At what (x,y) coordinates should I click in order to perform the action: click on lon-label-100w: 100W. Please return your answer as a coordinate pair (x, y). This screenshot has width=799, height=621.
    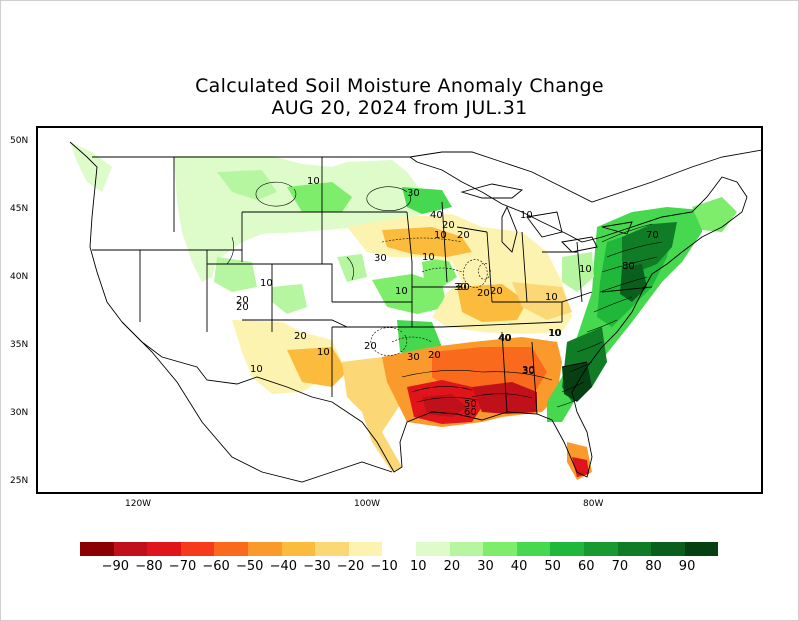
    Looking at the image, I should click on (367, 504).